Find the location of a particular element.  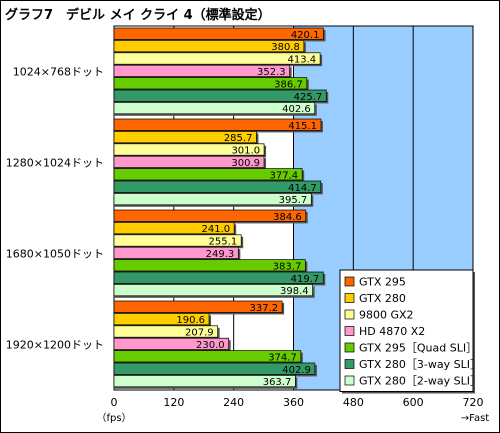

x-tick-label: 120 is located at coordinates (173, 402).